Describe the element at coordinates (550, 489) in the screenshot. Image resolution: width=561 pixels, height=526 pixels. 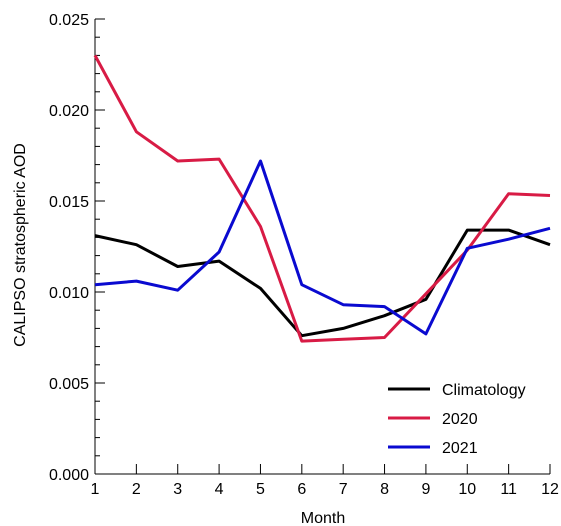
I see `x-tick-label: 12` at that location.